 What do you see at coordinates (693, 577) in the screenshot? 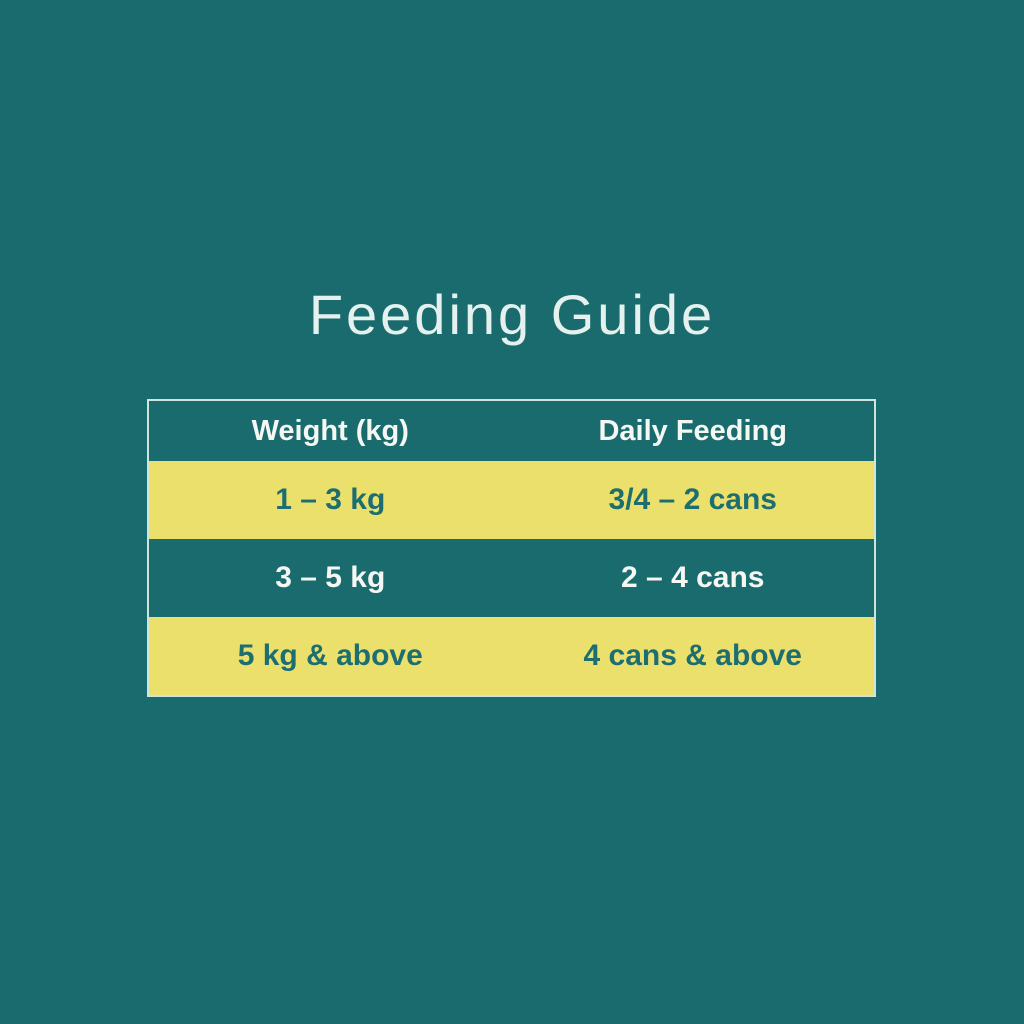
I see `cell-feeding: 2 – 4 cans` at bounding box center [693, 577].